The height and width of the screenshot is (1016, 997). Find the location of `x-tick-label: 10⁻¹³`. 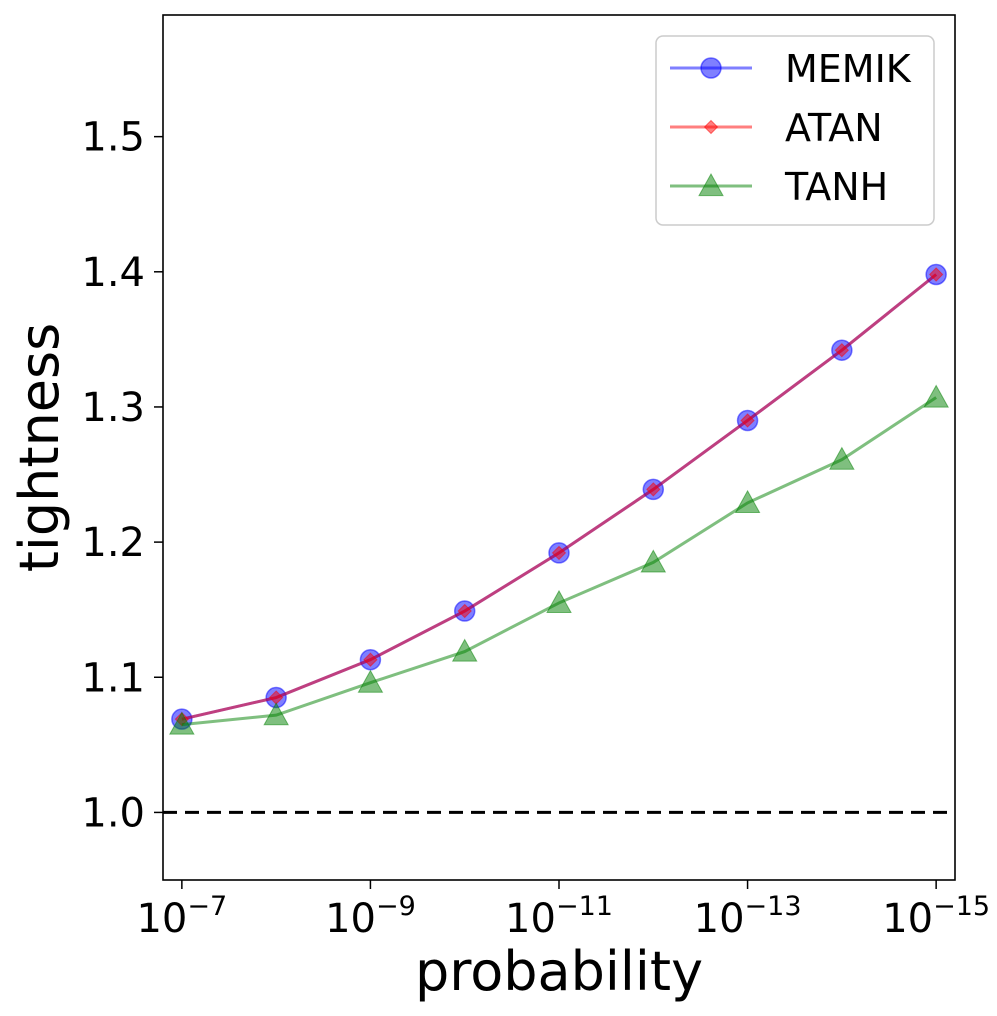

x-tick-label: 10⁻¹³ is located at coordinates (748, 916).